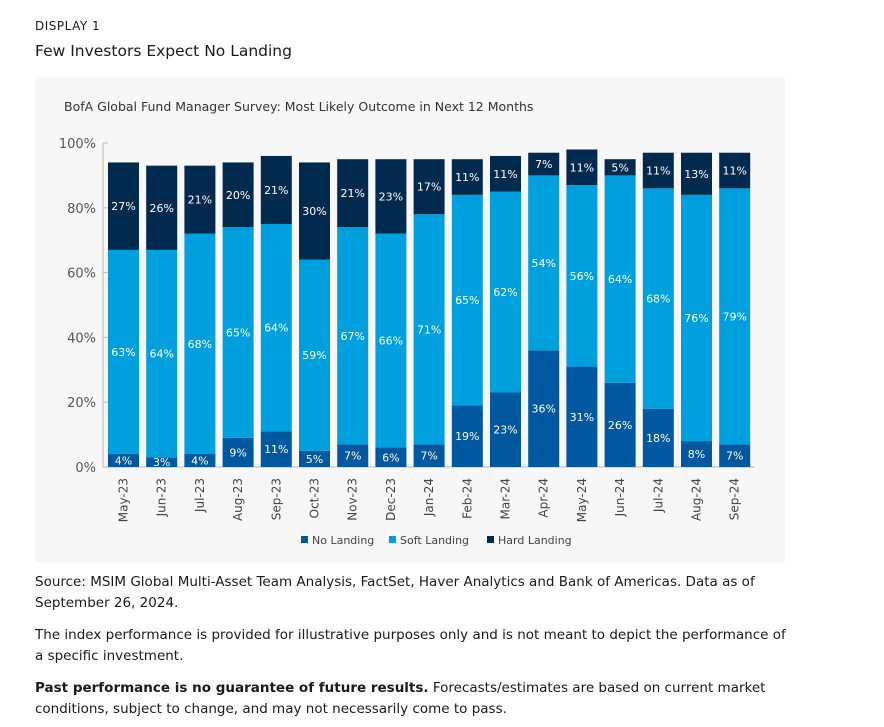  I want to click on data-label: 66%, so click(391, 341).